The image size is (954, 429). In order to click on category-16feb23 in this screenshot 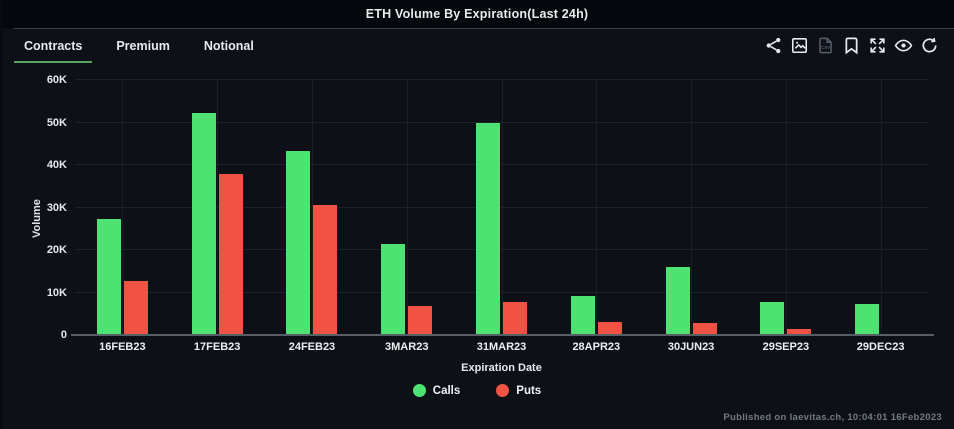, I will do `click(122, 207)`.